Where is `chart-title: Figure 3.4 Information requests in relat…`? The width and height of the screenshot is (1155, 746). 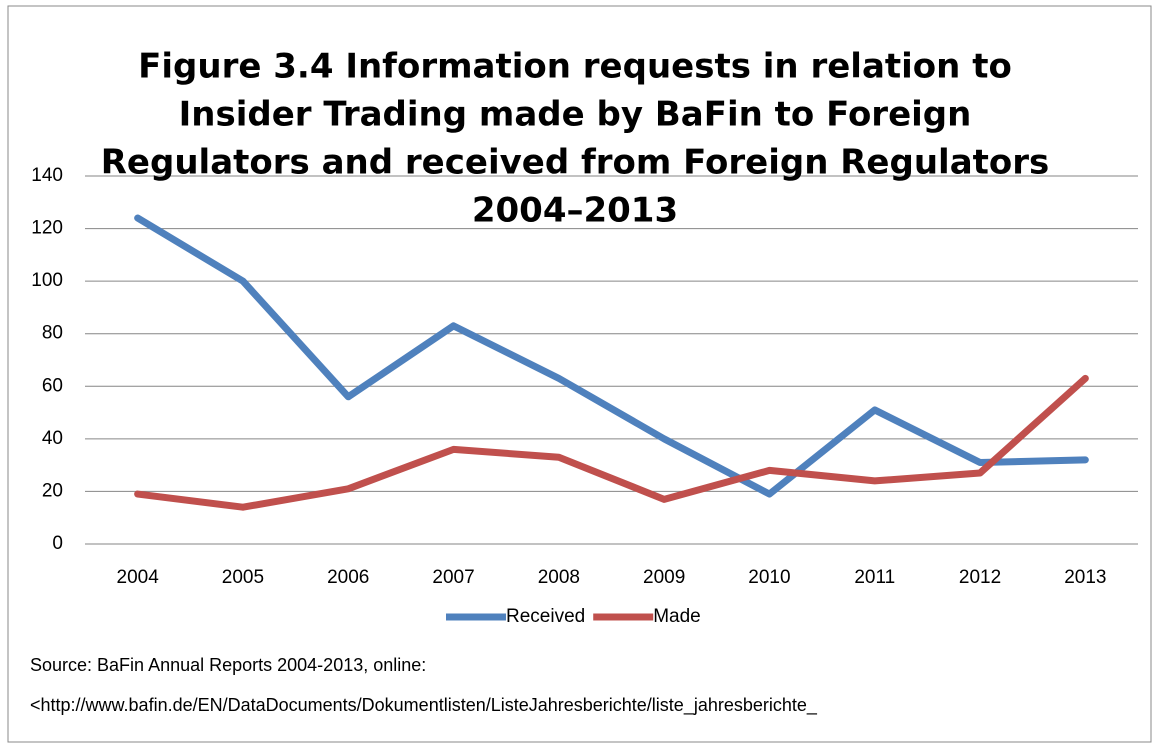
chart-title: Figure 3.4 Information requests in relat… is located at coordinates (575, 67).